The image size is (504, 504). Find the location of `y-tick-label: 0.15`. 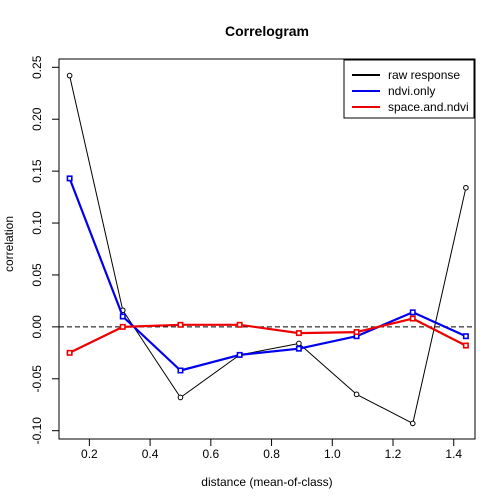

y-tick-label: 0.15 is located at coordinates (37, 171).